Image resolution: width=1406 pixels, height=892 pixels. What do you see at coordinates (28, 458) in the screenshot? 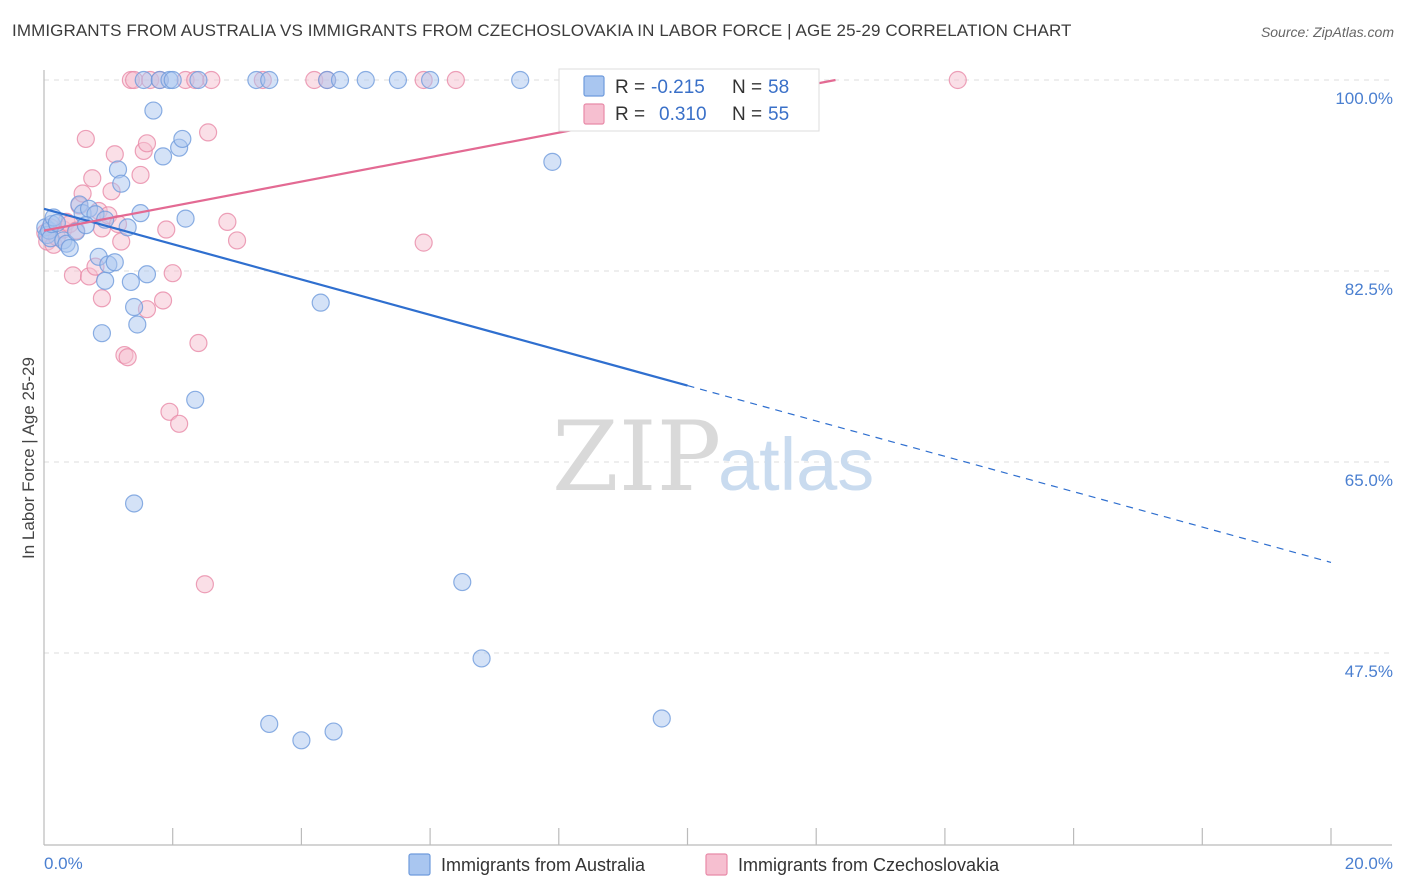
I see `y-axis-label: In Labor Force | Age 25-29` at bounding box center [28, 458].